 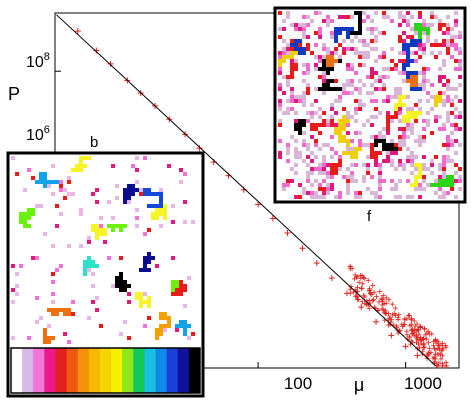 I want to click on y-tick-label: 10⁸, so click(x=38, y=61).